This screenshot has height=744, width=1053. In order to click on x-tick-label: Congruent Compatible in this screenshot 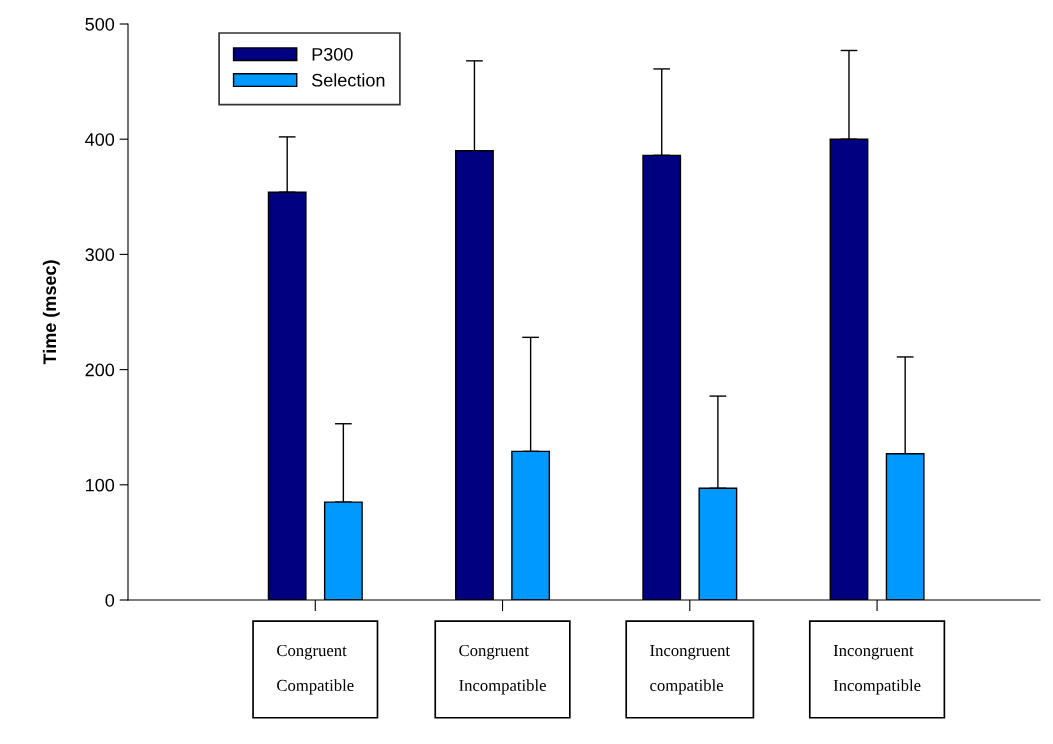, I will do `click(315, 669)`.